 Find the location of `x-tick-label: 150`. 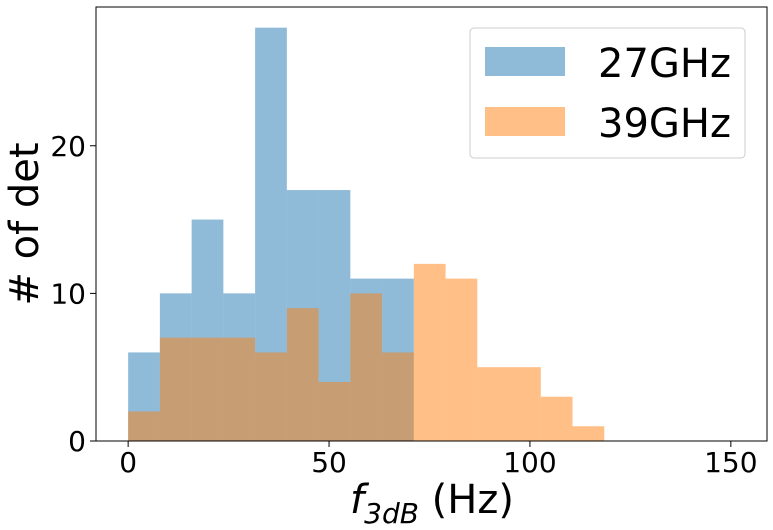

x-tick-label: 150 is located at coordinates (730, 462).